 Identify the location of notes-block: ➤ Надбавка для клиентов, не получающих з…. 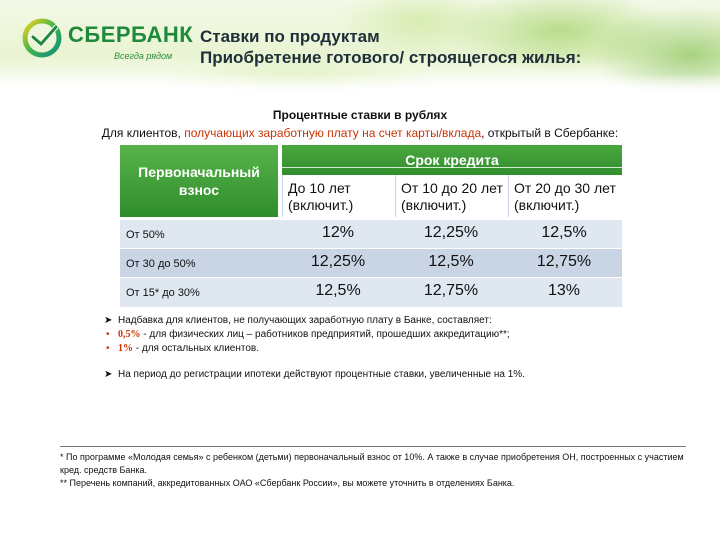
(384, 348).